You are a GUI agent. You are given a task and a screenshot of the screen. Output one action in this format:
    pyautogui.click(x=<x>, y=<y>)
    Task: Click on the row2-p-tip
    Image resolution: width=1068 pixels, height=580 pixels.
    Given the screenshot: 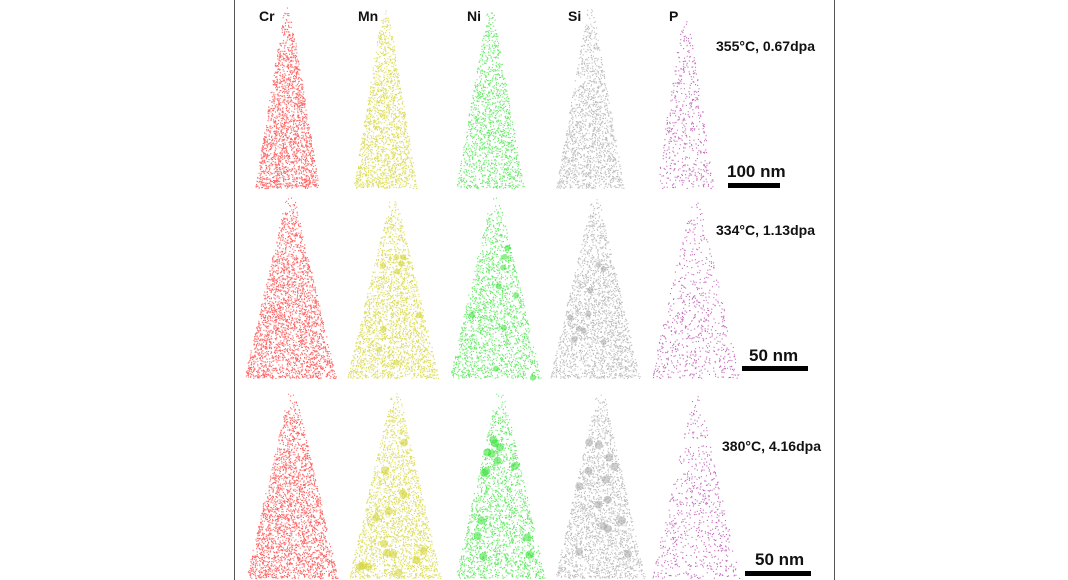 What is the action you would take?
    pyautogui.click(x=696, y=290)
    